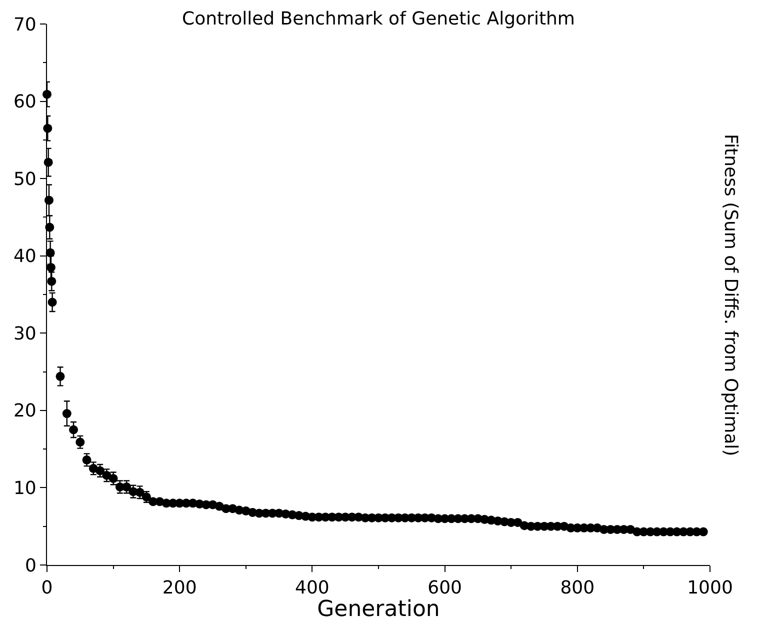 This screenshot has width=761, height=622. What do you see at coordinates (179, 588) in the screenshot?
I see `x-tick-label: 200` at bounding box center [179, 588].